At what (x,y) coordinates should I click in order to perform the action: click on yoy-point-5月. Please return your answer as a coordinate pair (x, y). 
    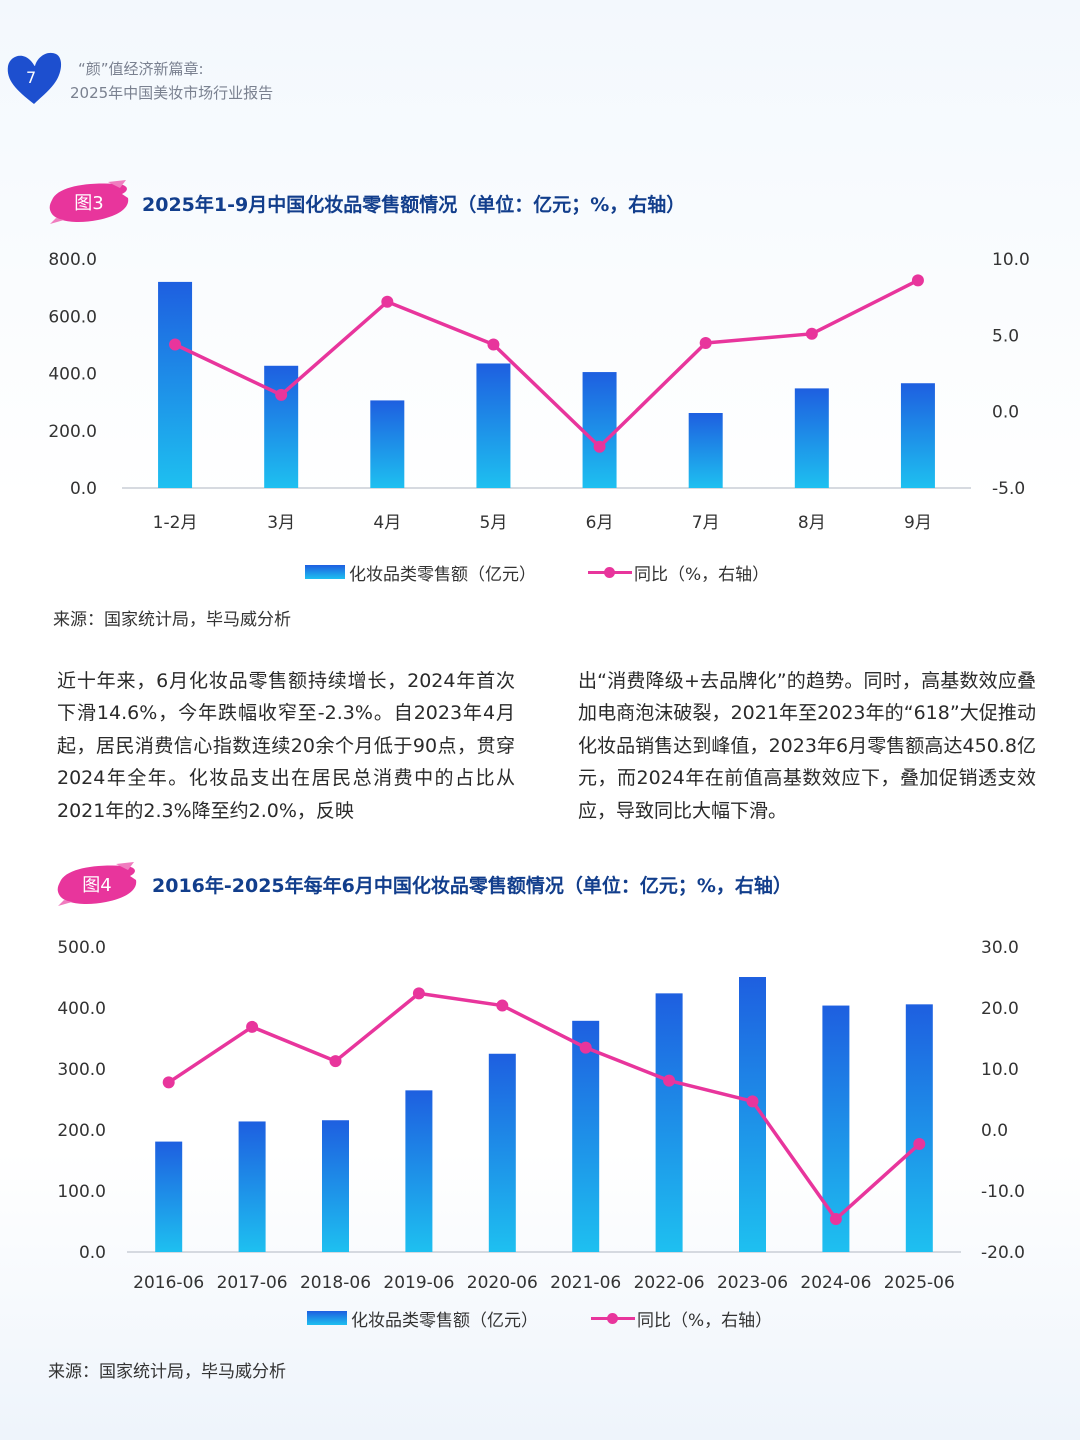
    Looking at the image, I should click on (493, 344).